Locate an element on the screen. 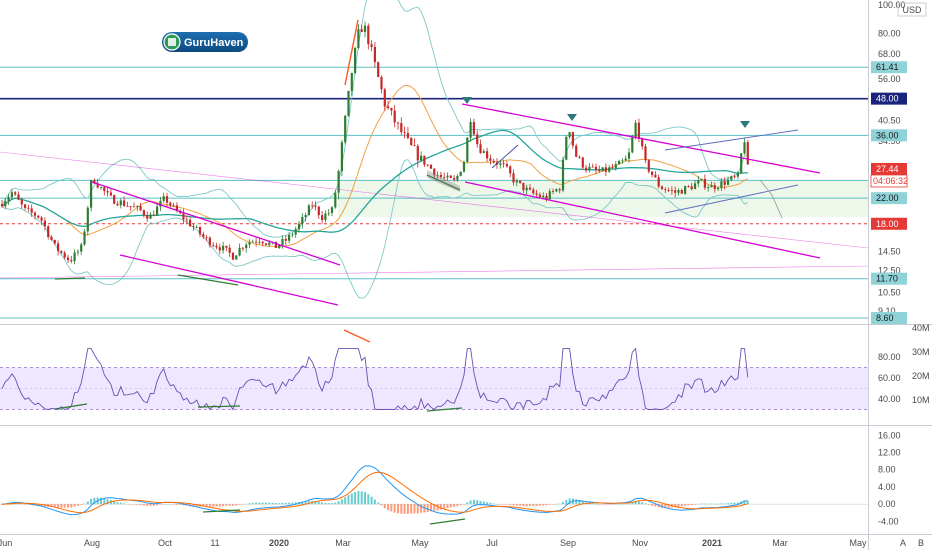  volume-tick: 30M is located at coordinates (921, 352).